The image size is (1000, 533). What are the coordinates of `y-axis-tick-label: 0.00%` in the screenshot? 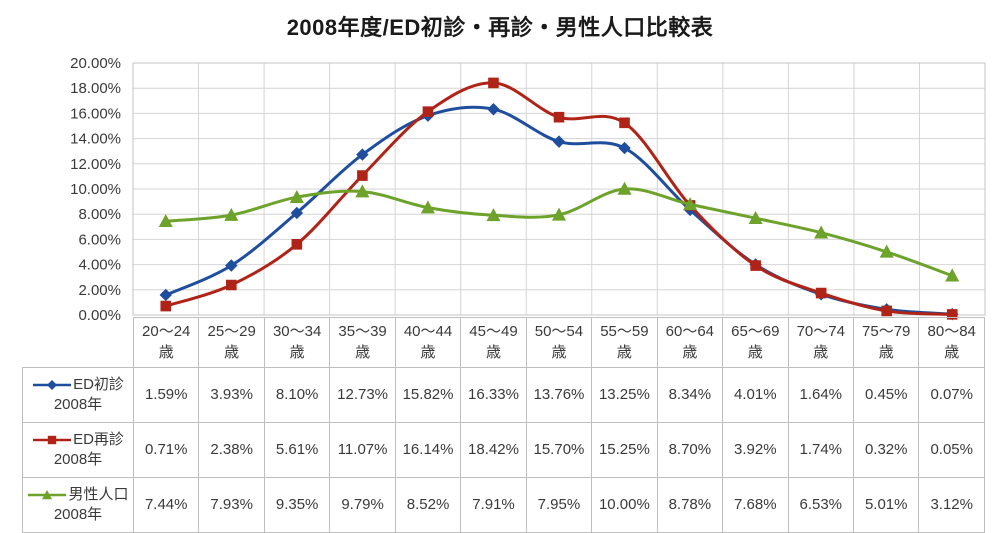 It's located at (99, 315).